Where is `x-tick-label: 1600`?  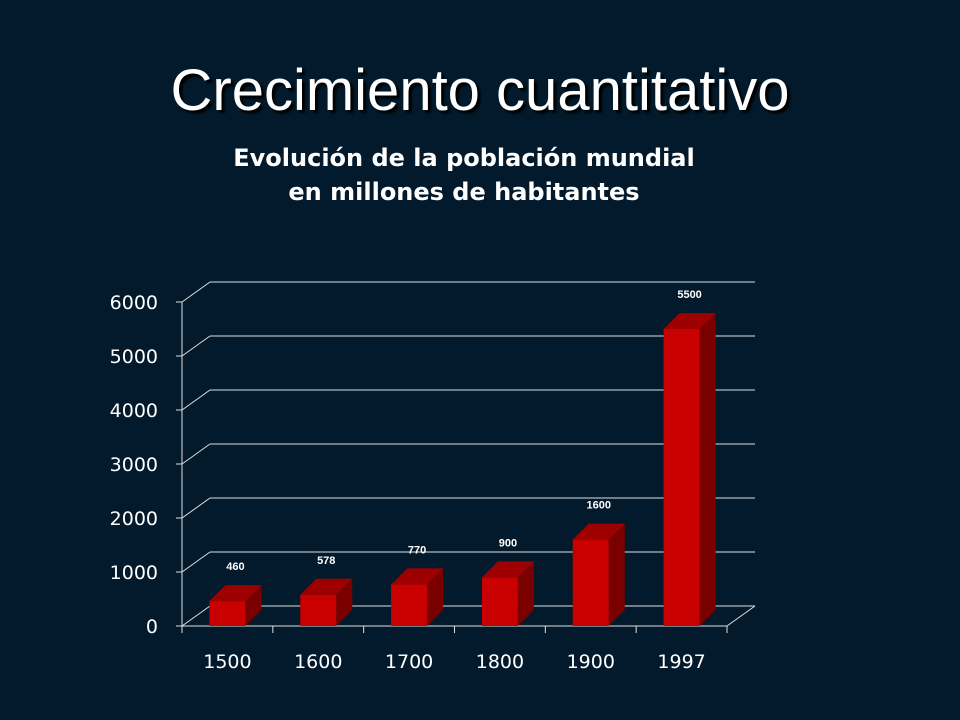
x-tick-label: 1600 is located at coordinates (318, 662).